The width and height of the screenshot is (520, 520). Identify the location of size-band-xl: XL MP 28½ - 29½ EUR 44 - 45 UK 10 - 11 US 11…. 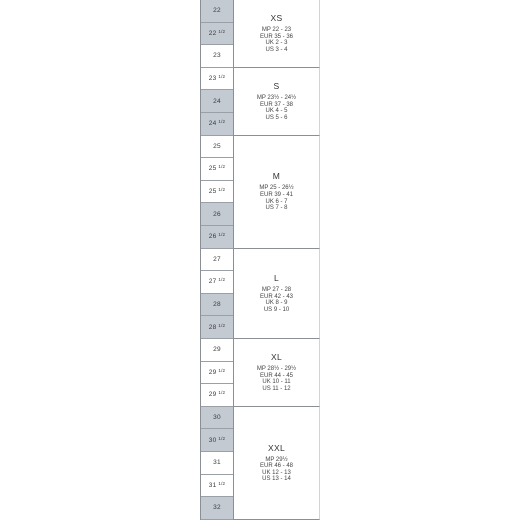
(277, 373).